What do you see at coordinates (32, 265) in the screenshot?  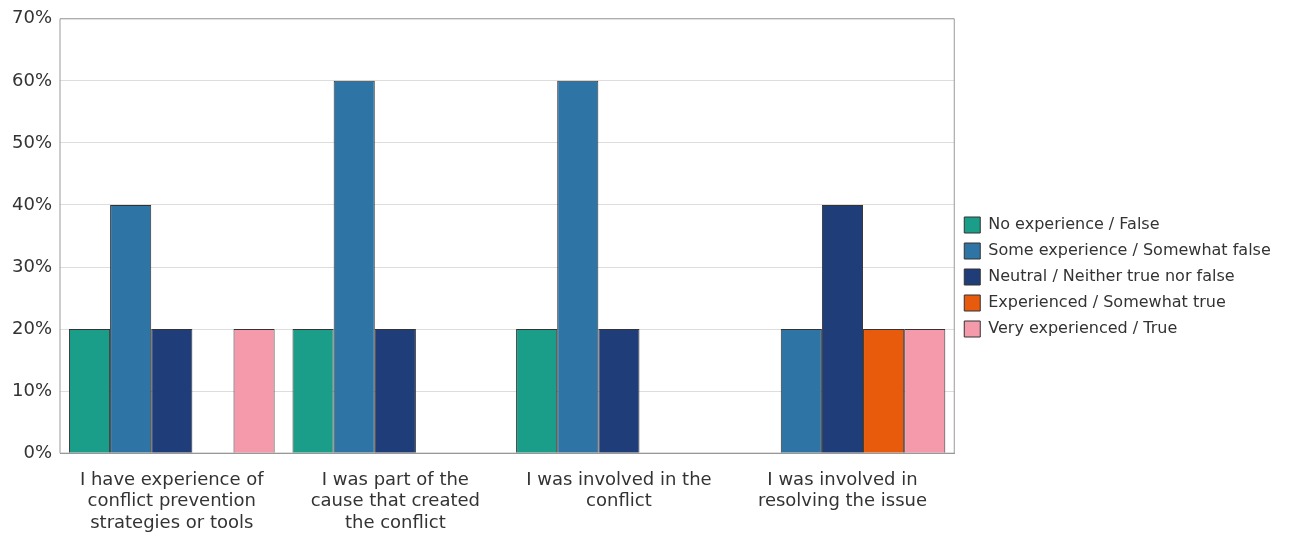 I see `y-tick-label: 30%` at bounding box center [32, 265].